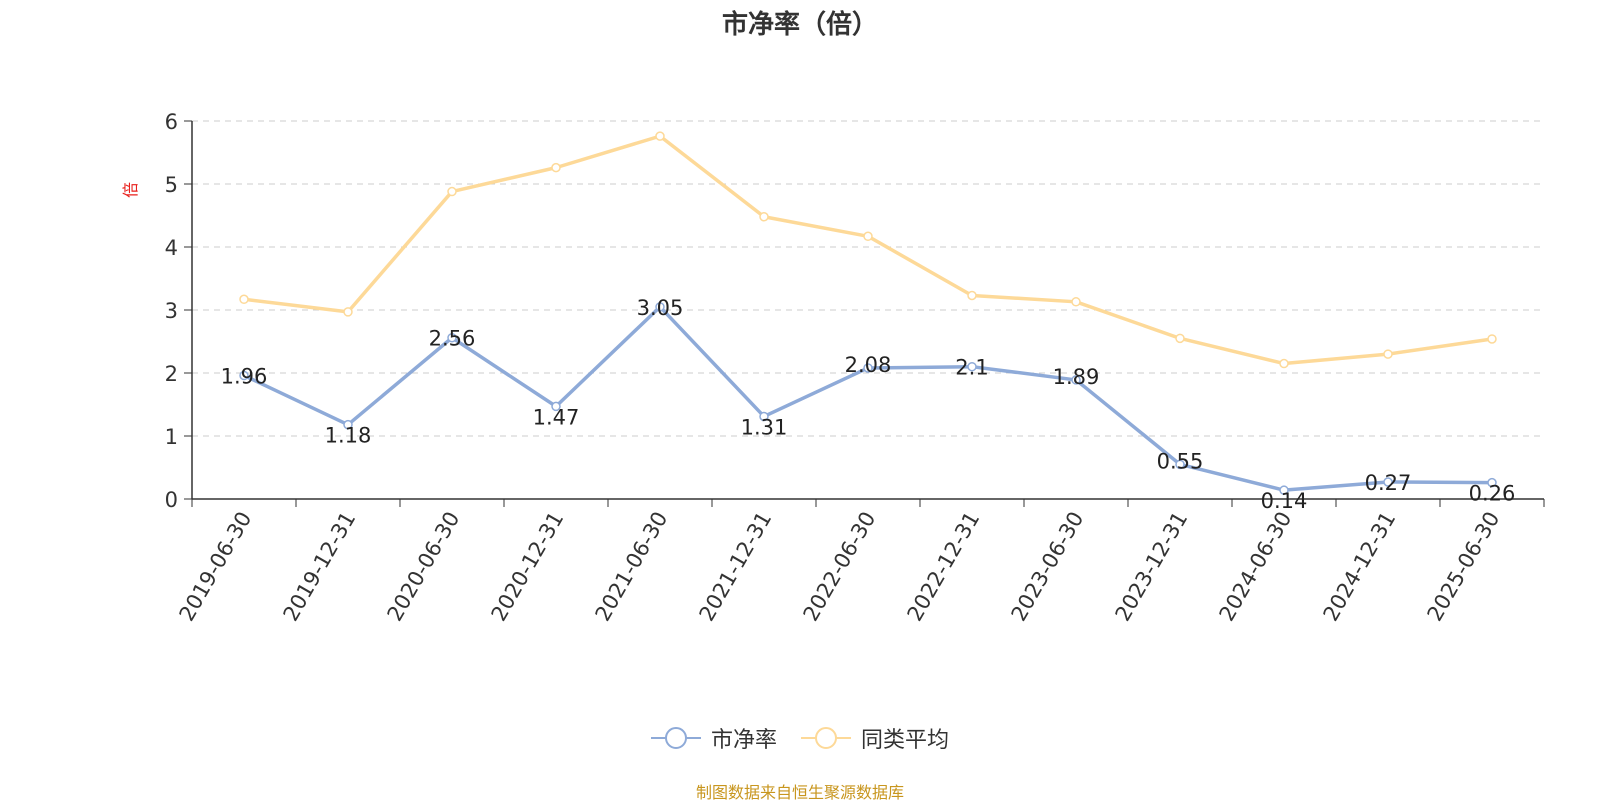  Describe the element at coordinates (171, 185) in the screenshot. I see `y-tick-label-5: 5` at that location.